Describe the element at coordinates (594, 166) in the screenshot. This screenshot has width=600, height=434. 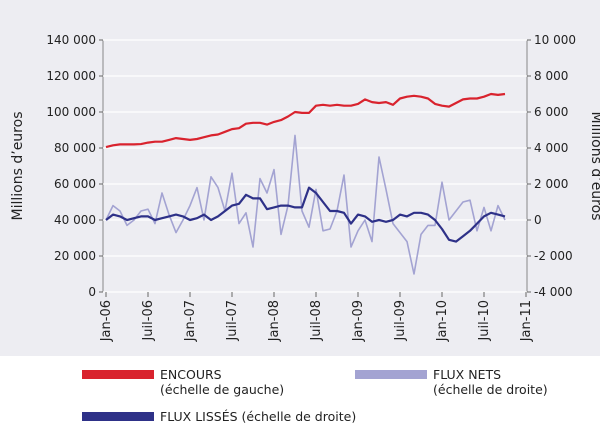
I see `y2-axis-label: Millions d’euros` at that location.